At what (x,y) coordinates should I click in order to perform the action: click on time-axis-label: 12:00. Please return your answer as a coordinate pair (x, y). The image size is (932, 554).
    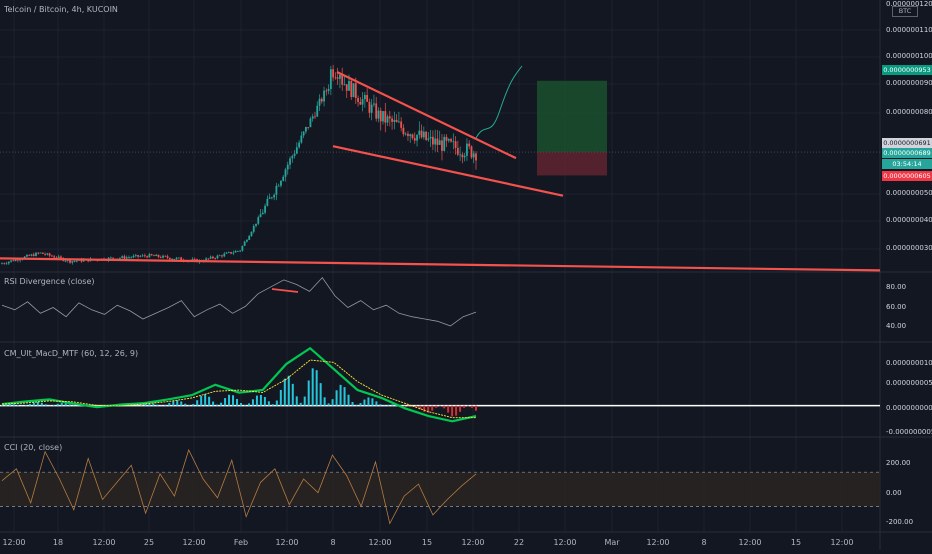
    Looking at the image, I should click on (564, 542).